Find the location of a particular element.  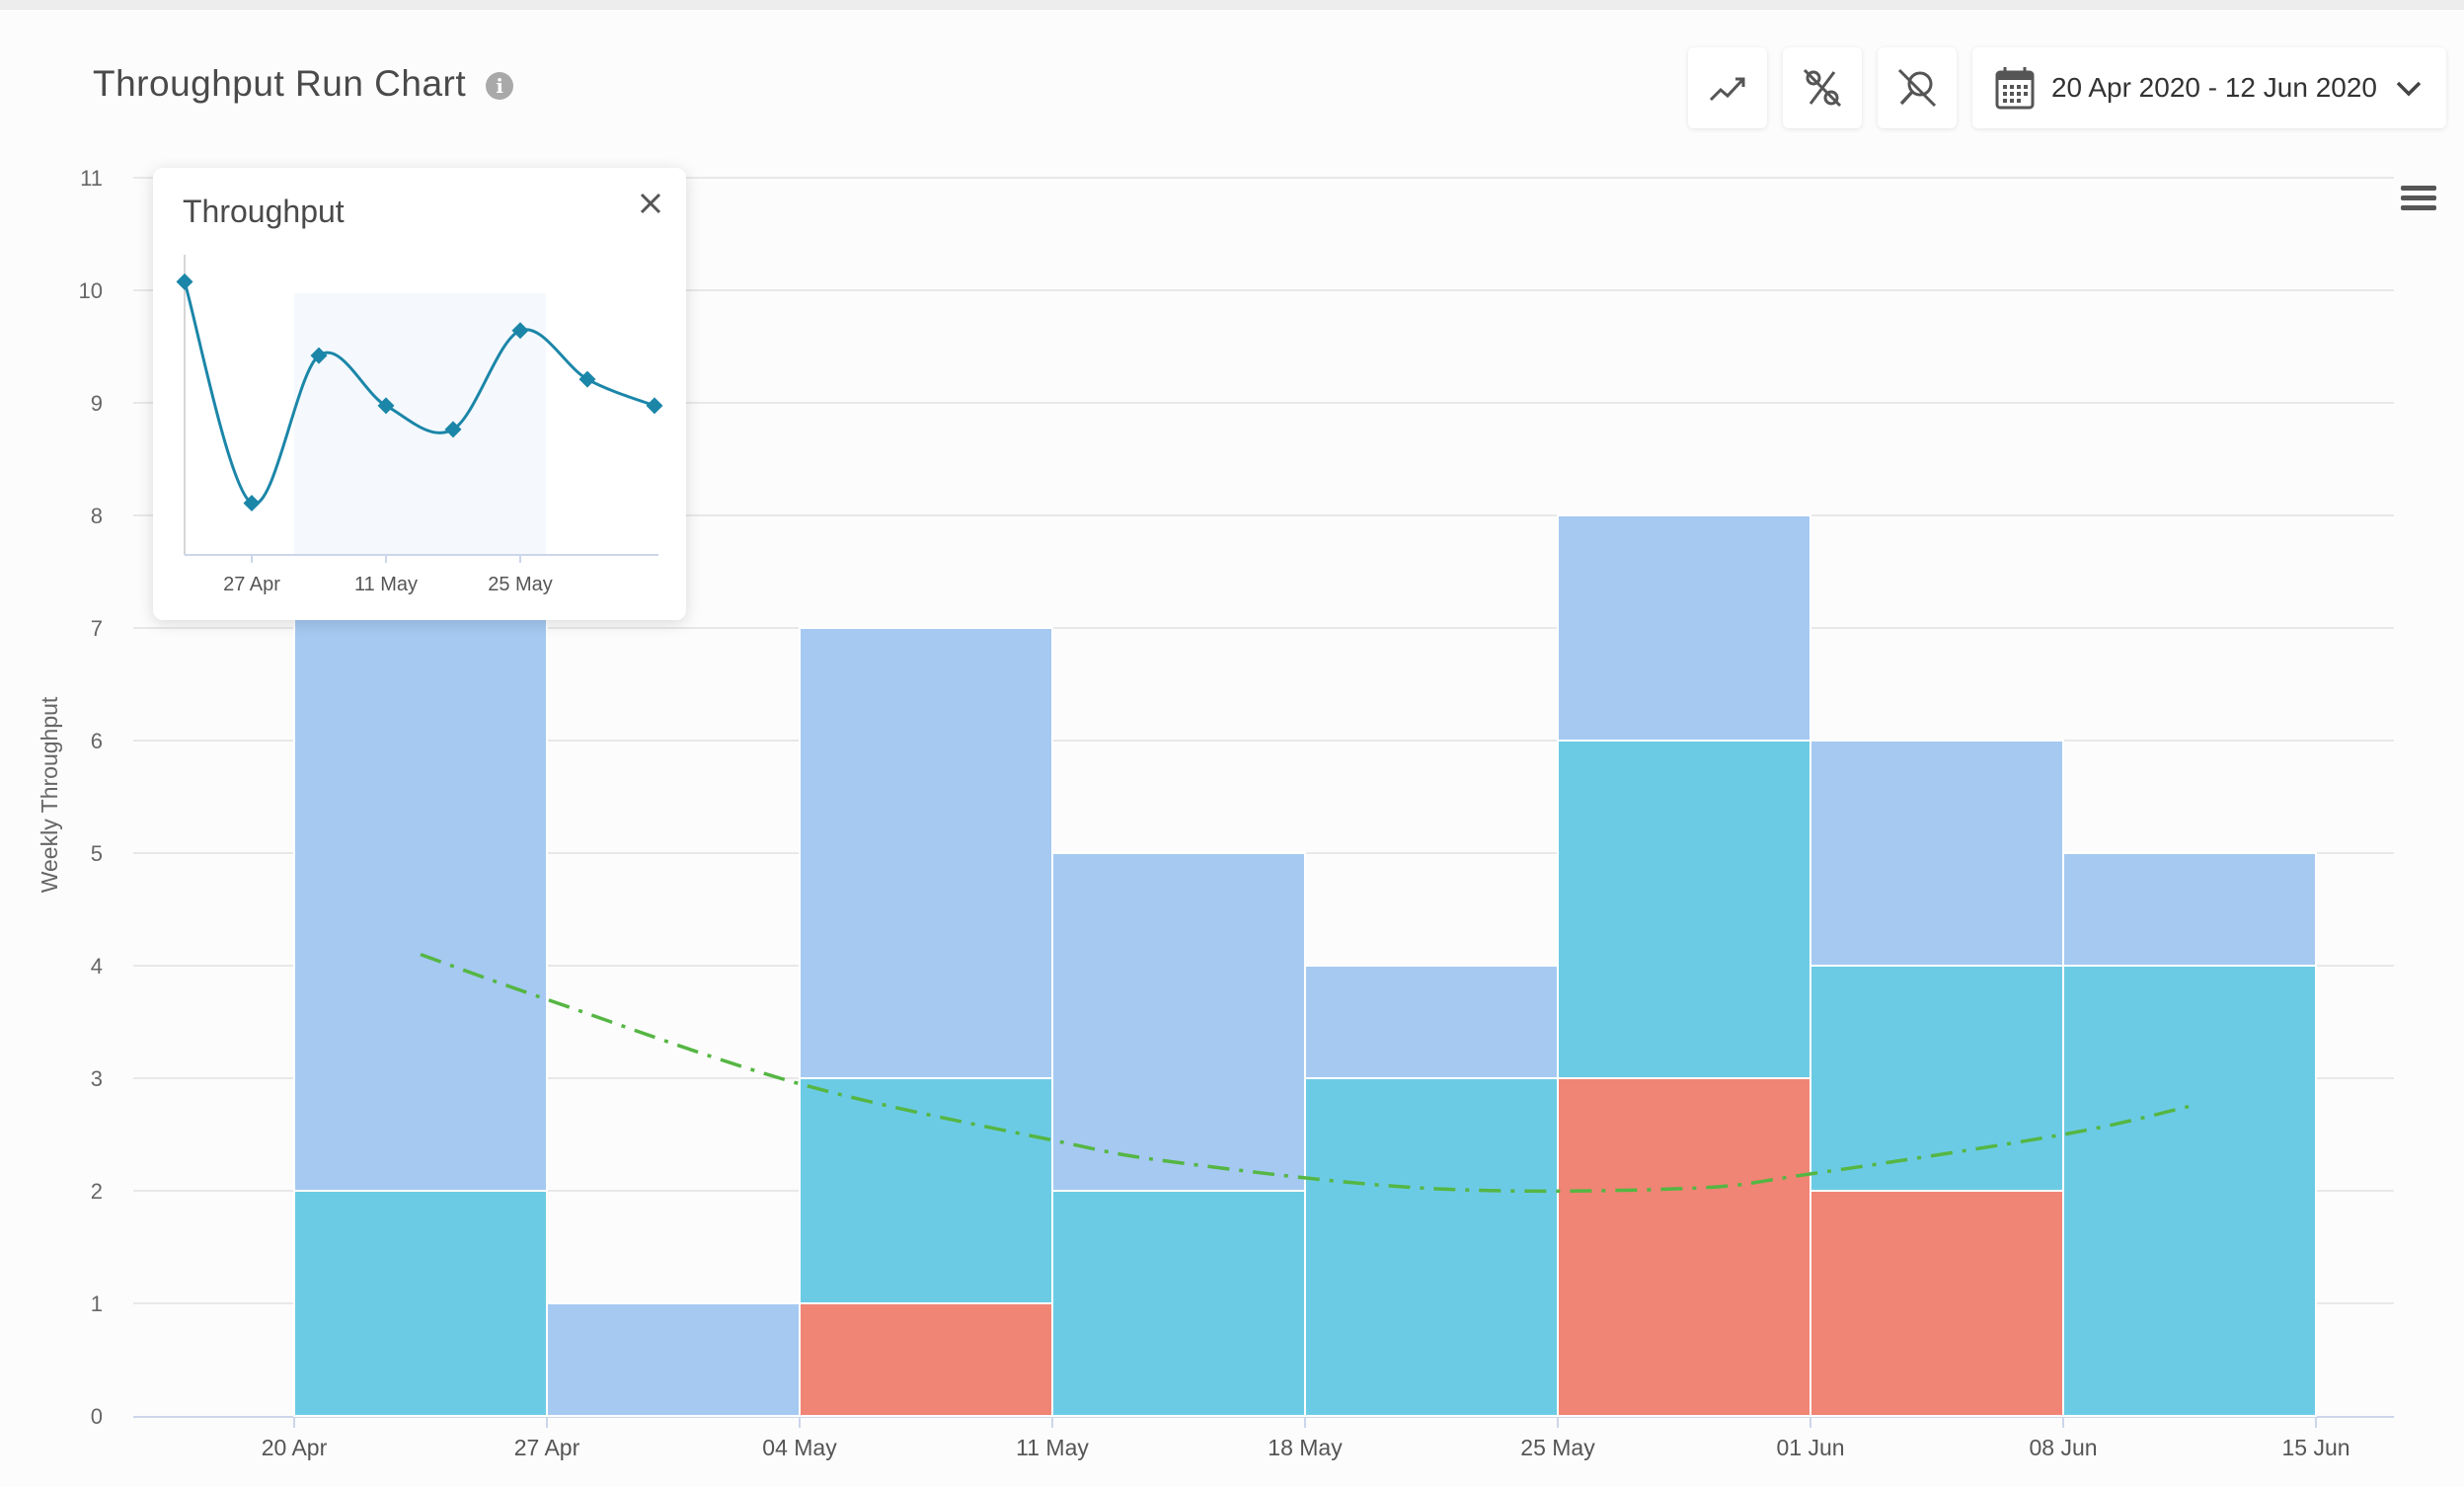

chart-toolbar: 20 Apr 2020 - 12 Jun 2020 is located at coordinates (2066, 87).